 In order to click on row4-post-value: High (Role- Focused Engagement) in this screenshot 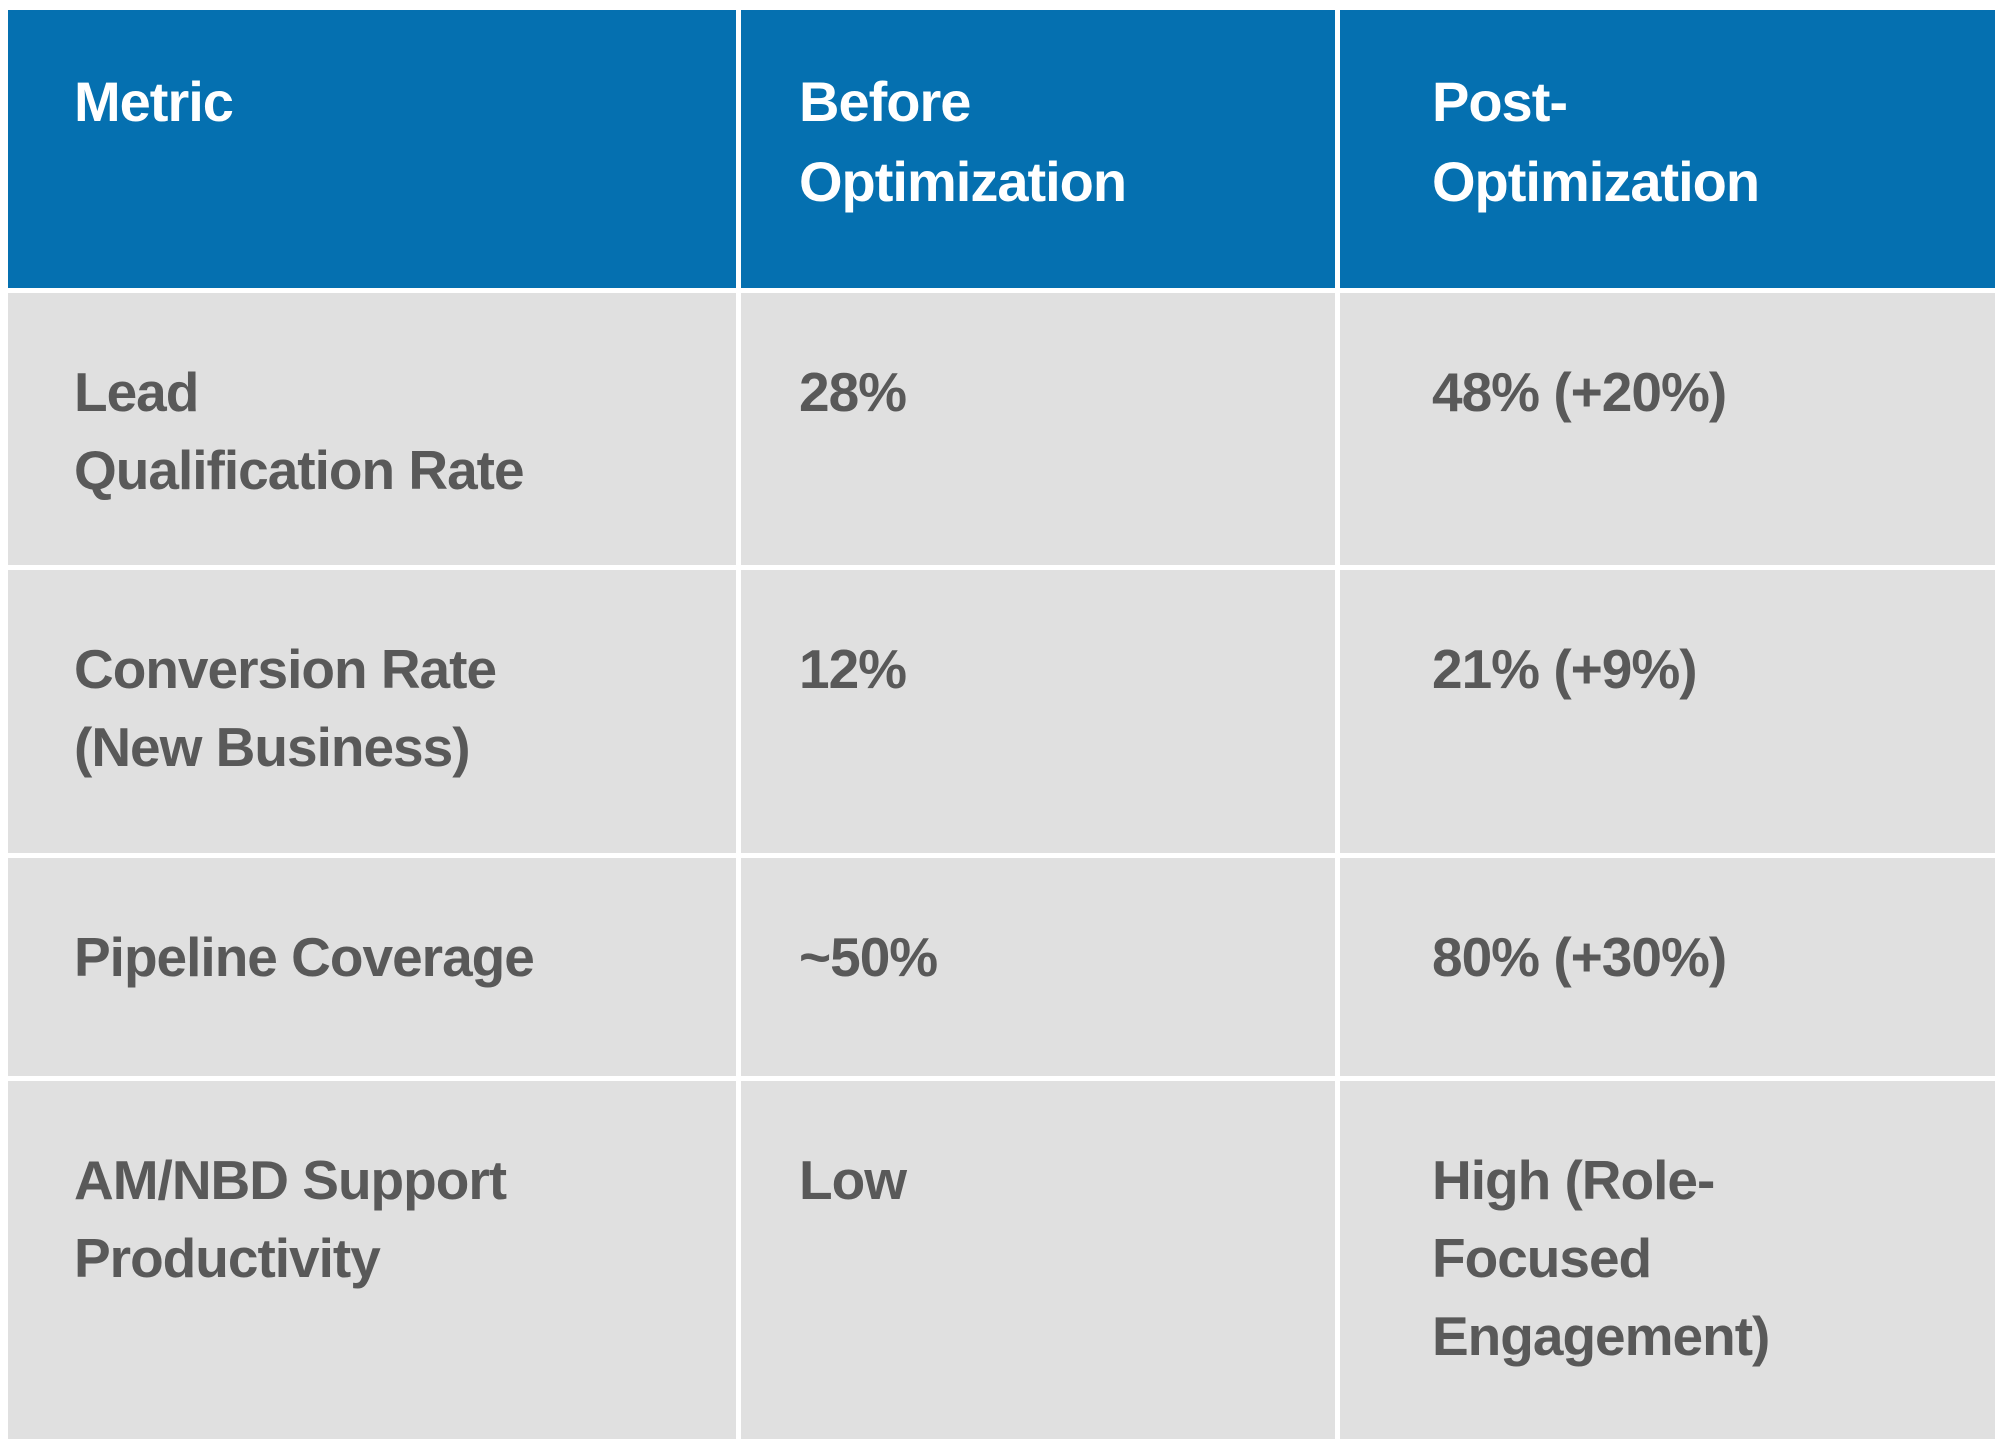, I will do `click(1667, 1260)`.